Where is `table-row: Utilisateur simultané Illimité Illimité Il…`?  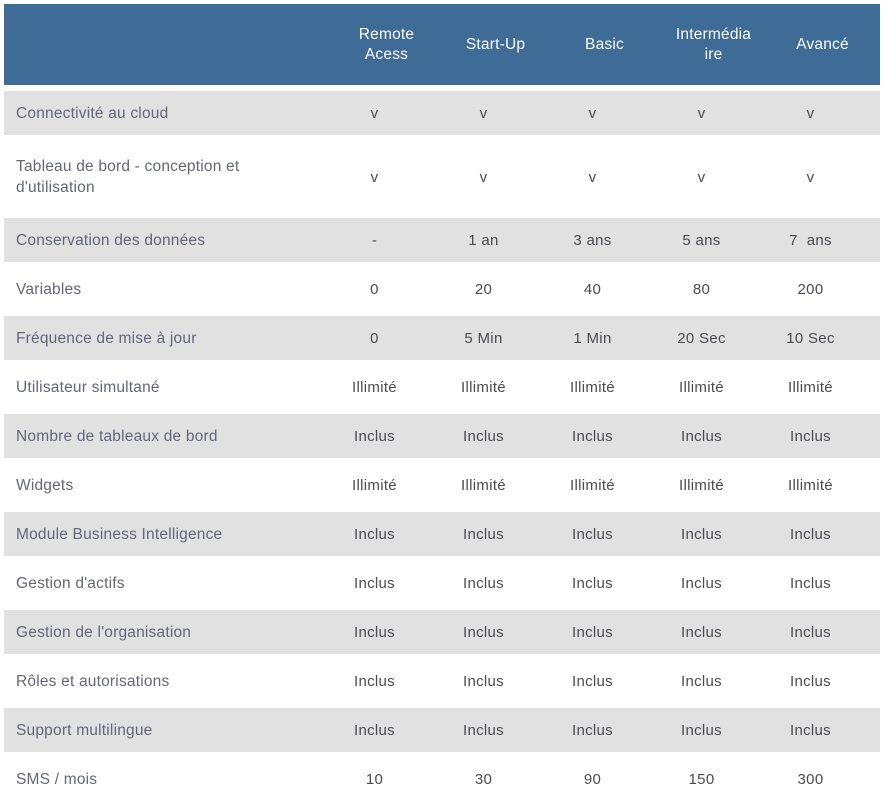
table-row: Utilisateur simultané Illimité Illimité Il… is located at coordinates (442, 387).